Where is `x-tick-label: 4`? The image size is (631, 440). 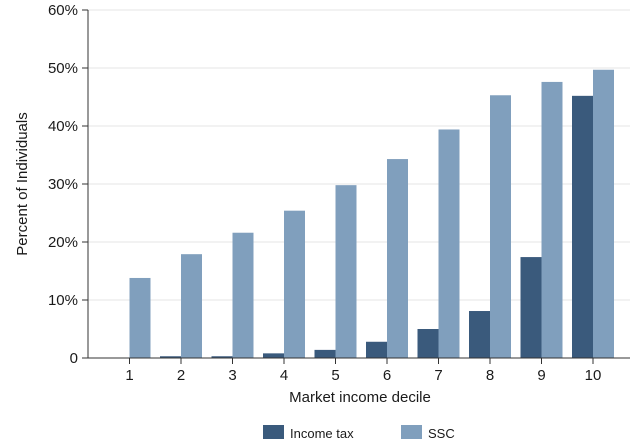
x-tick-label: 4 is located at coordinates (284, 375).